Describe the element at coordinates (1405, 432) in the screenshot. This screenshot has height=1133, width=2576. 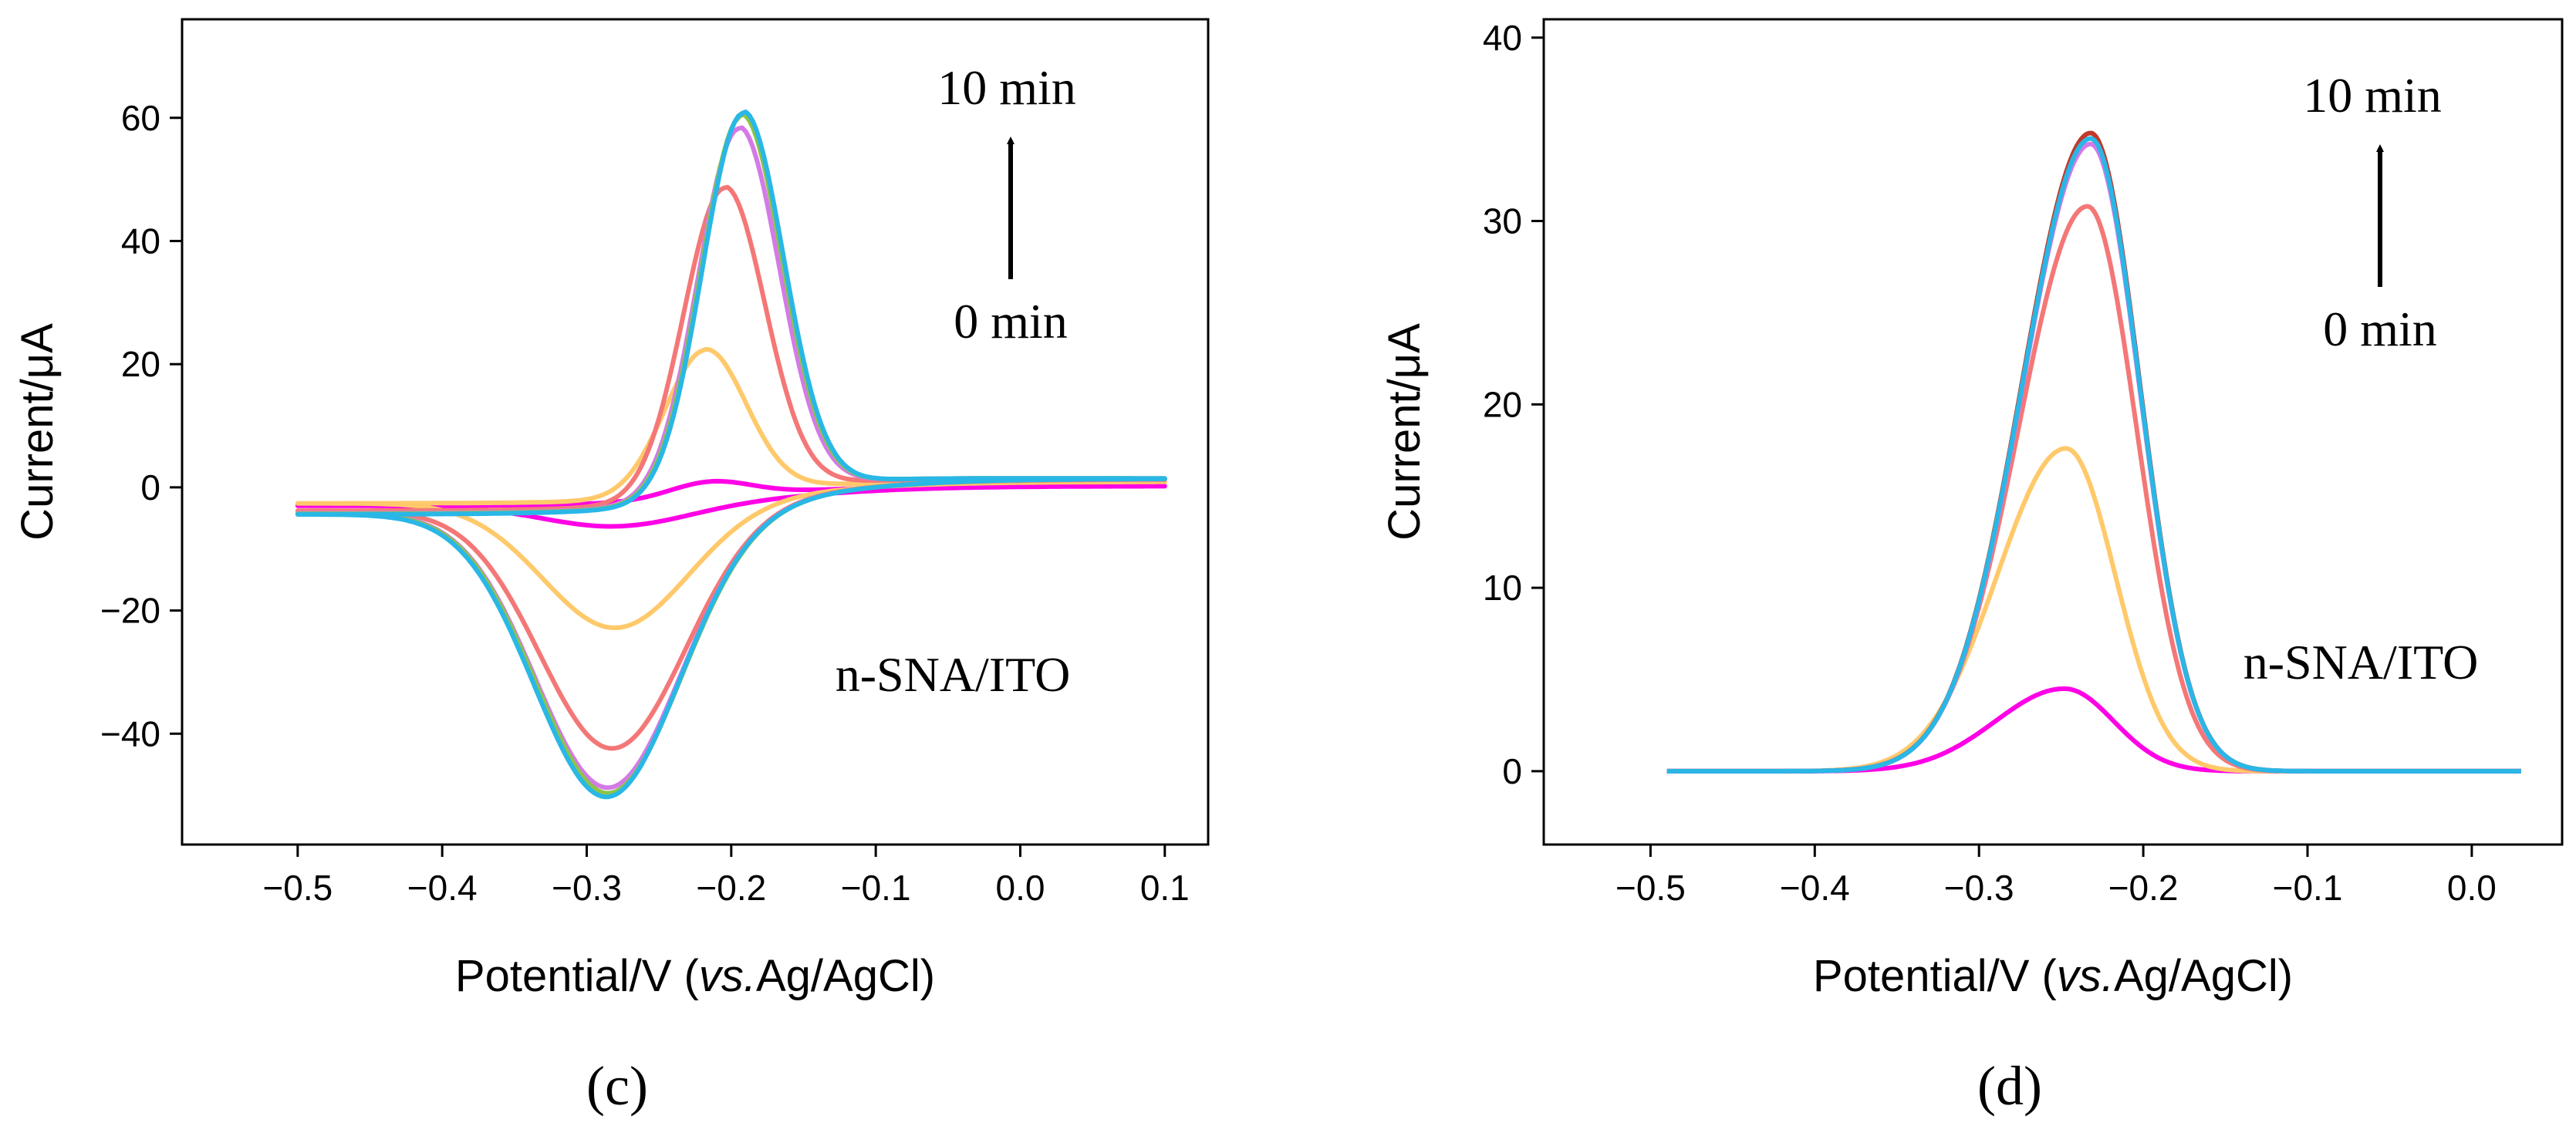
I see `panel-d-y-axis-title: Current/μA` at that location.